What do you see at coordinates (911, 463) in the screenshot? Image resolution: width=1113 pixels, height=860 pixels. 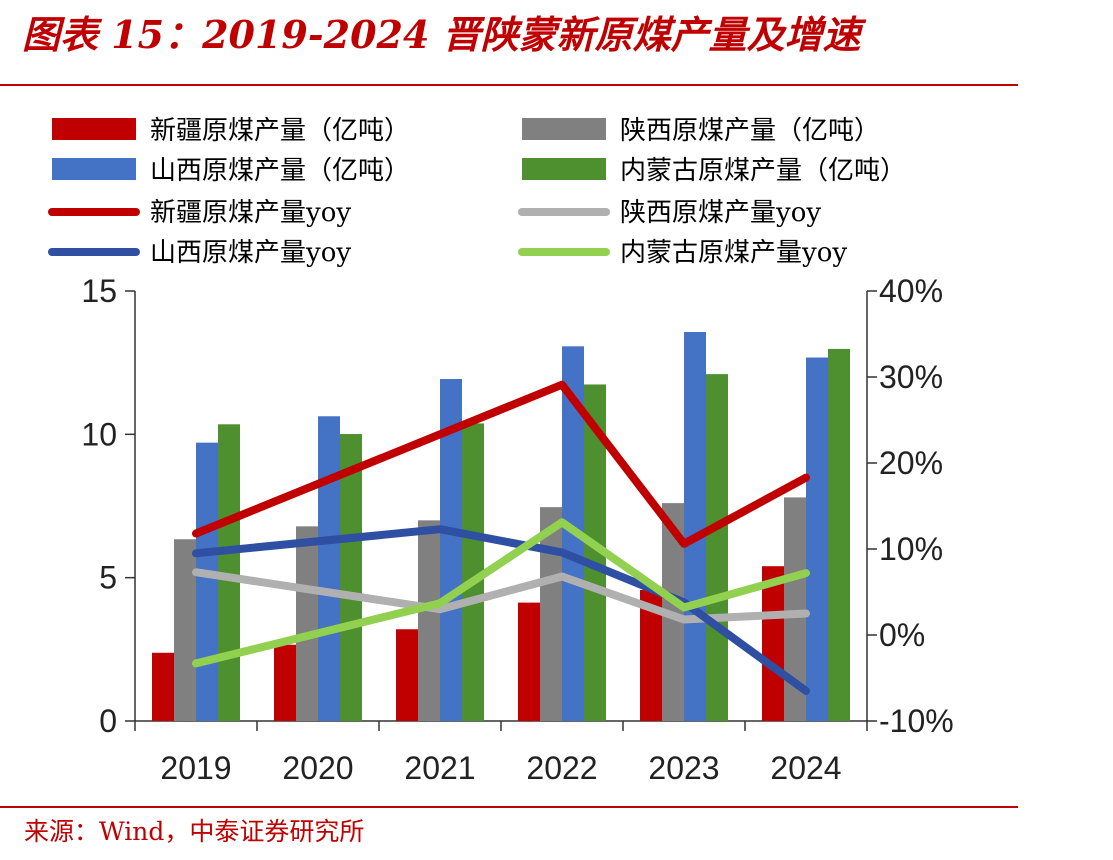 I see `y-right-tick-label: 20%` at bounding box center [911, 463].